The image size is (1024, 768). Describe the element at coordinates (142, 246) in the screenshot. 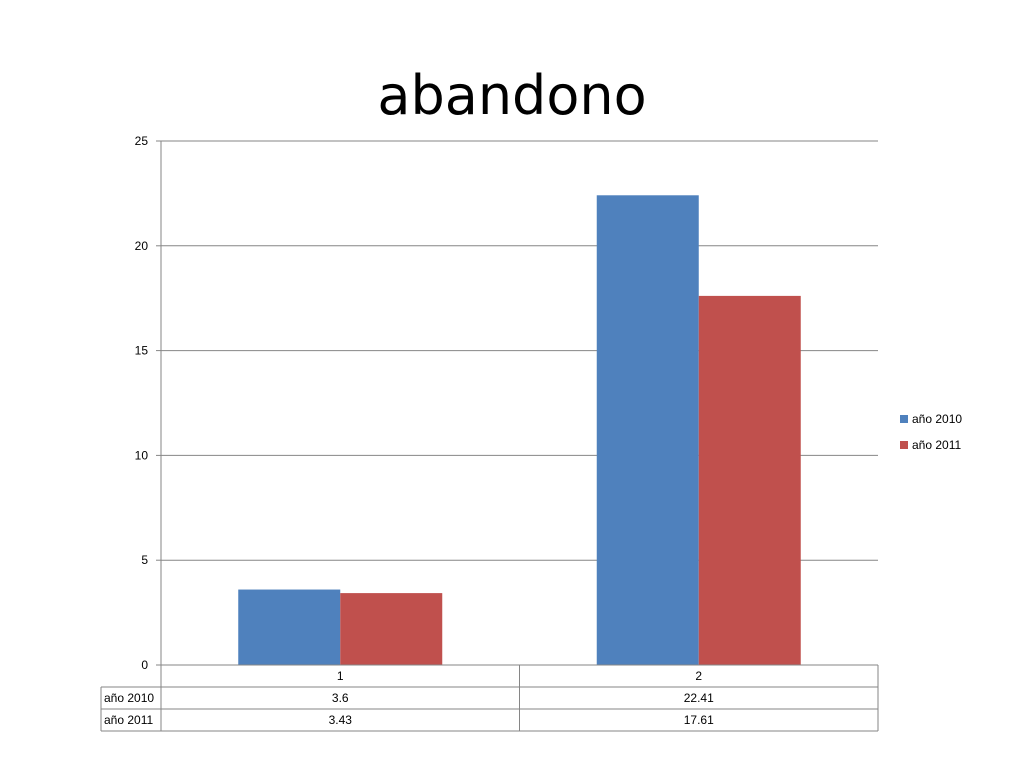

I see `y-tick-label: 20` at that location.